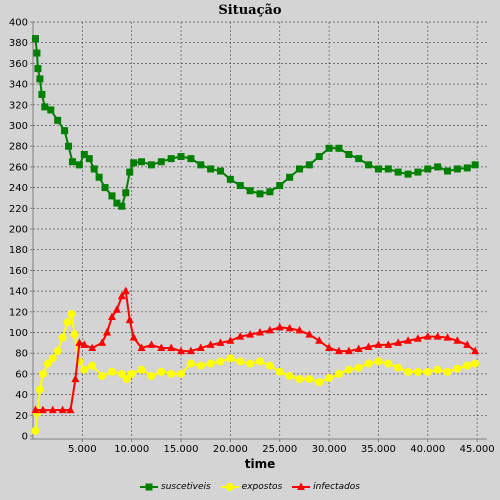  What do you see at coordinates (18, 147) in the screenshot?
I see `y-tick-label: 280` at bounding box center [18, 147].